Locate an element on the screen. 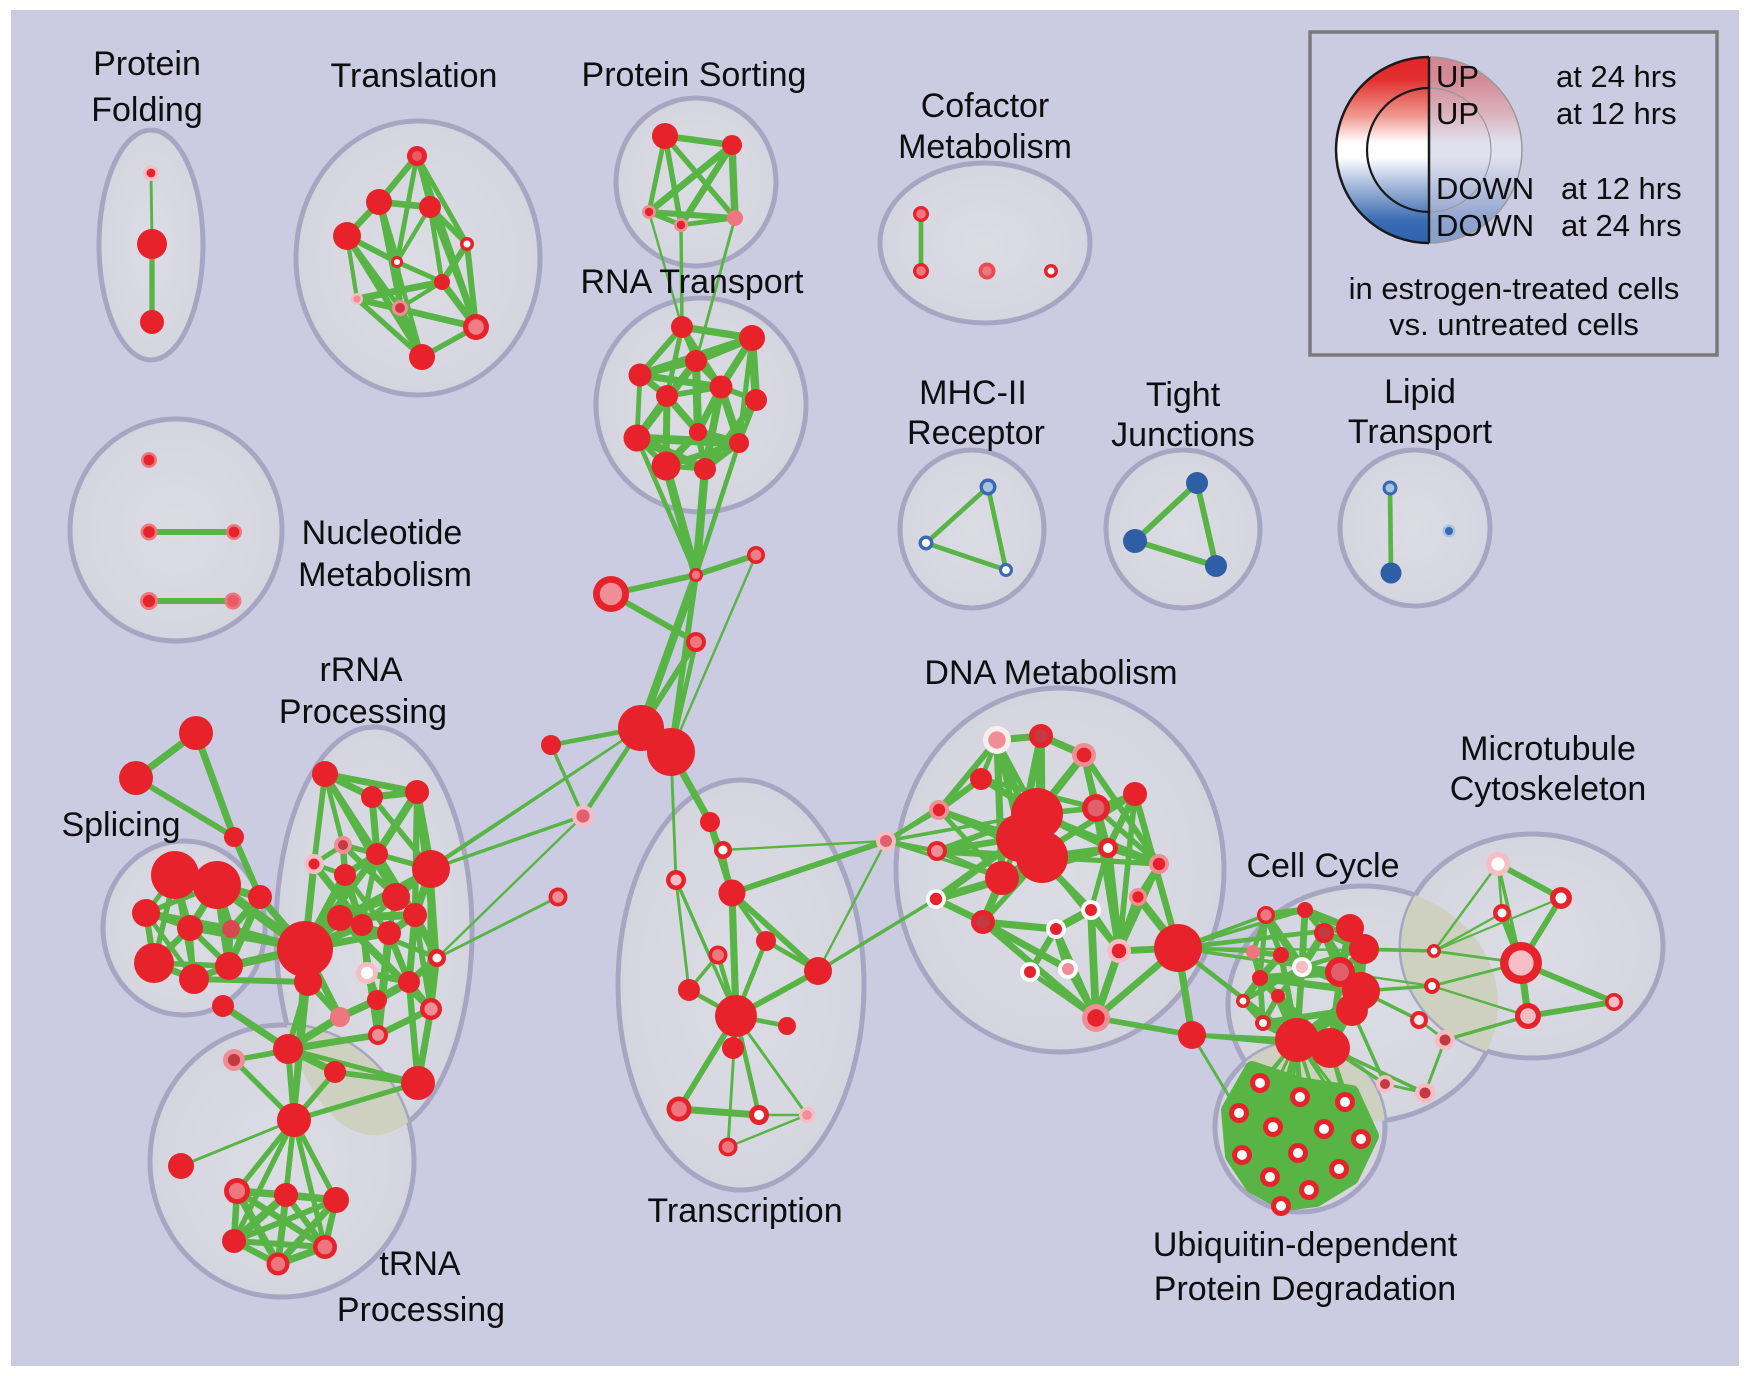  svg-text: Transcription is located at coordinates (744, 1211).